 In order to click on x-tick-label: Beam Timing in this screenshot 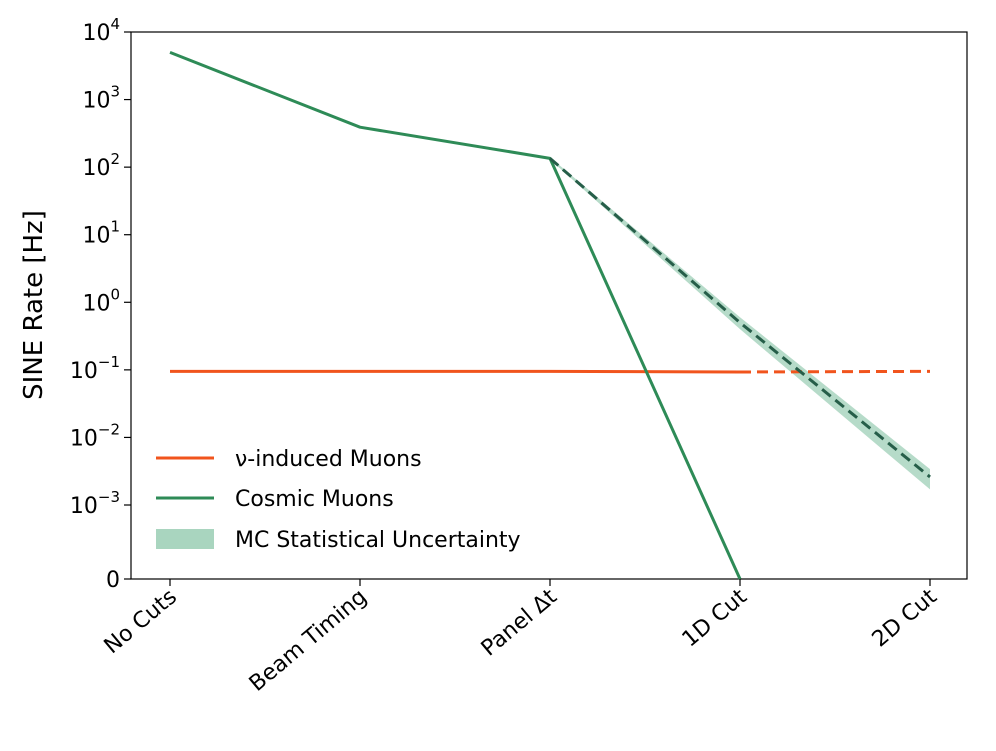, I will do `click(308, 640)`.